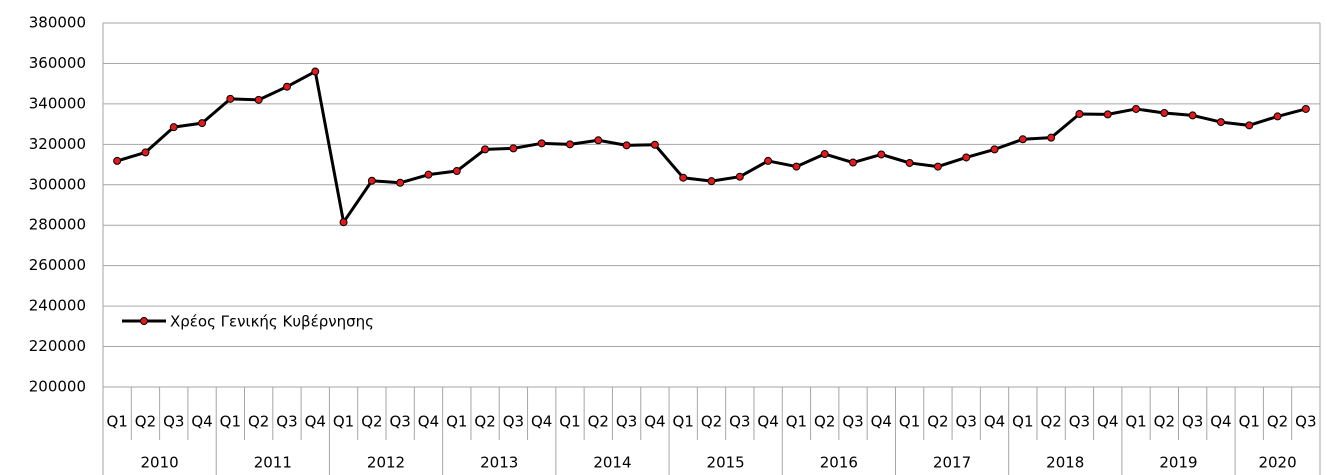 The image size is (1327, 475). I want to click on y-tick-label: 200000, so click(57, 387).